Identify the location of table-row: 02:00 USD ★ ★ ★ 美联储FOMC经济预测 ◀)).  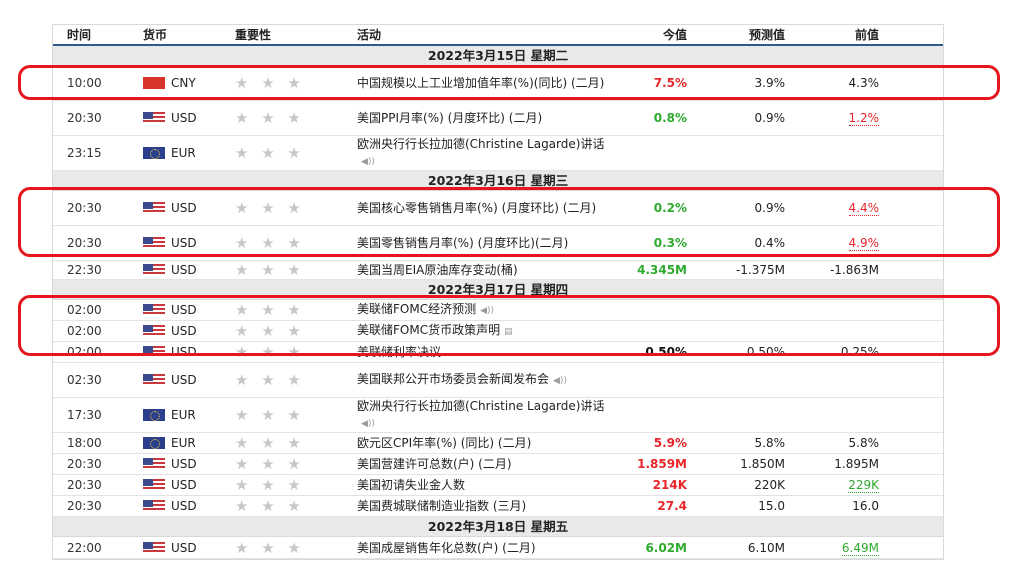
(498, 310).